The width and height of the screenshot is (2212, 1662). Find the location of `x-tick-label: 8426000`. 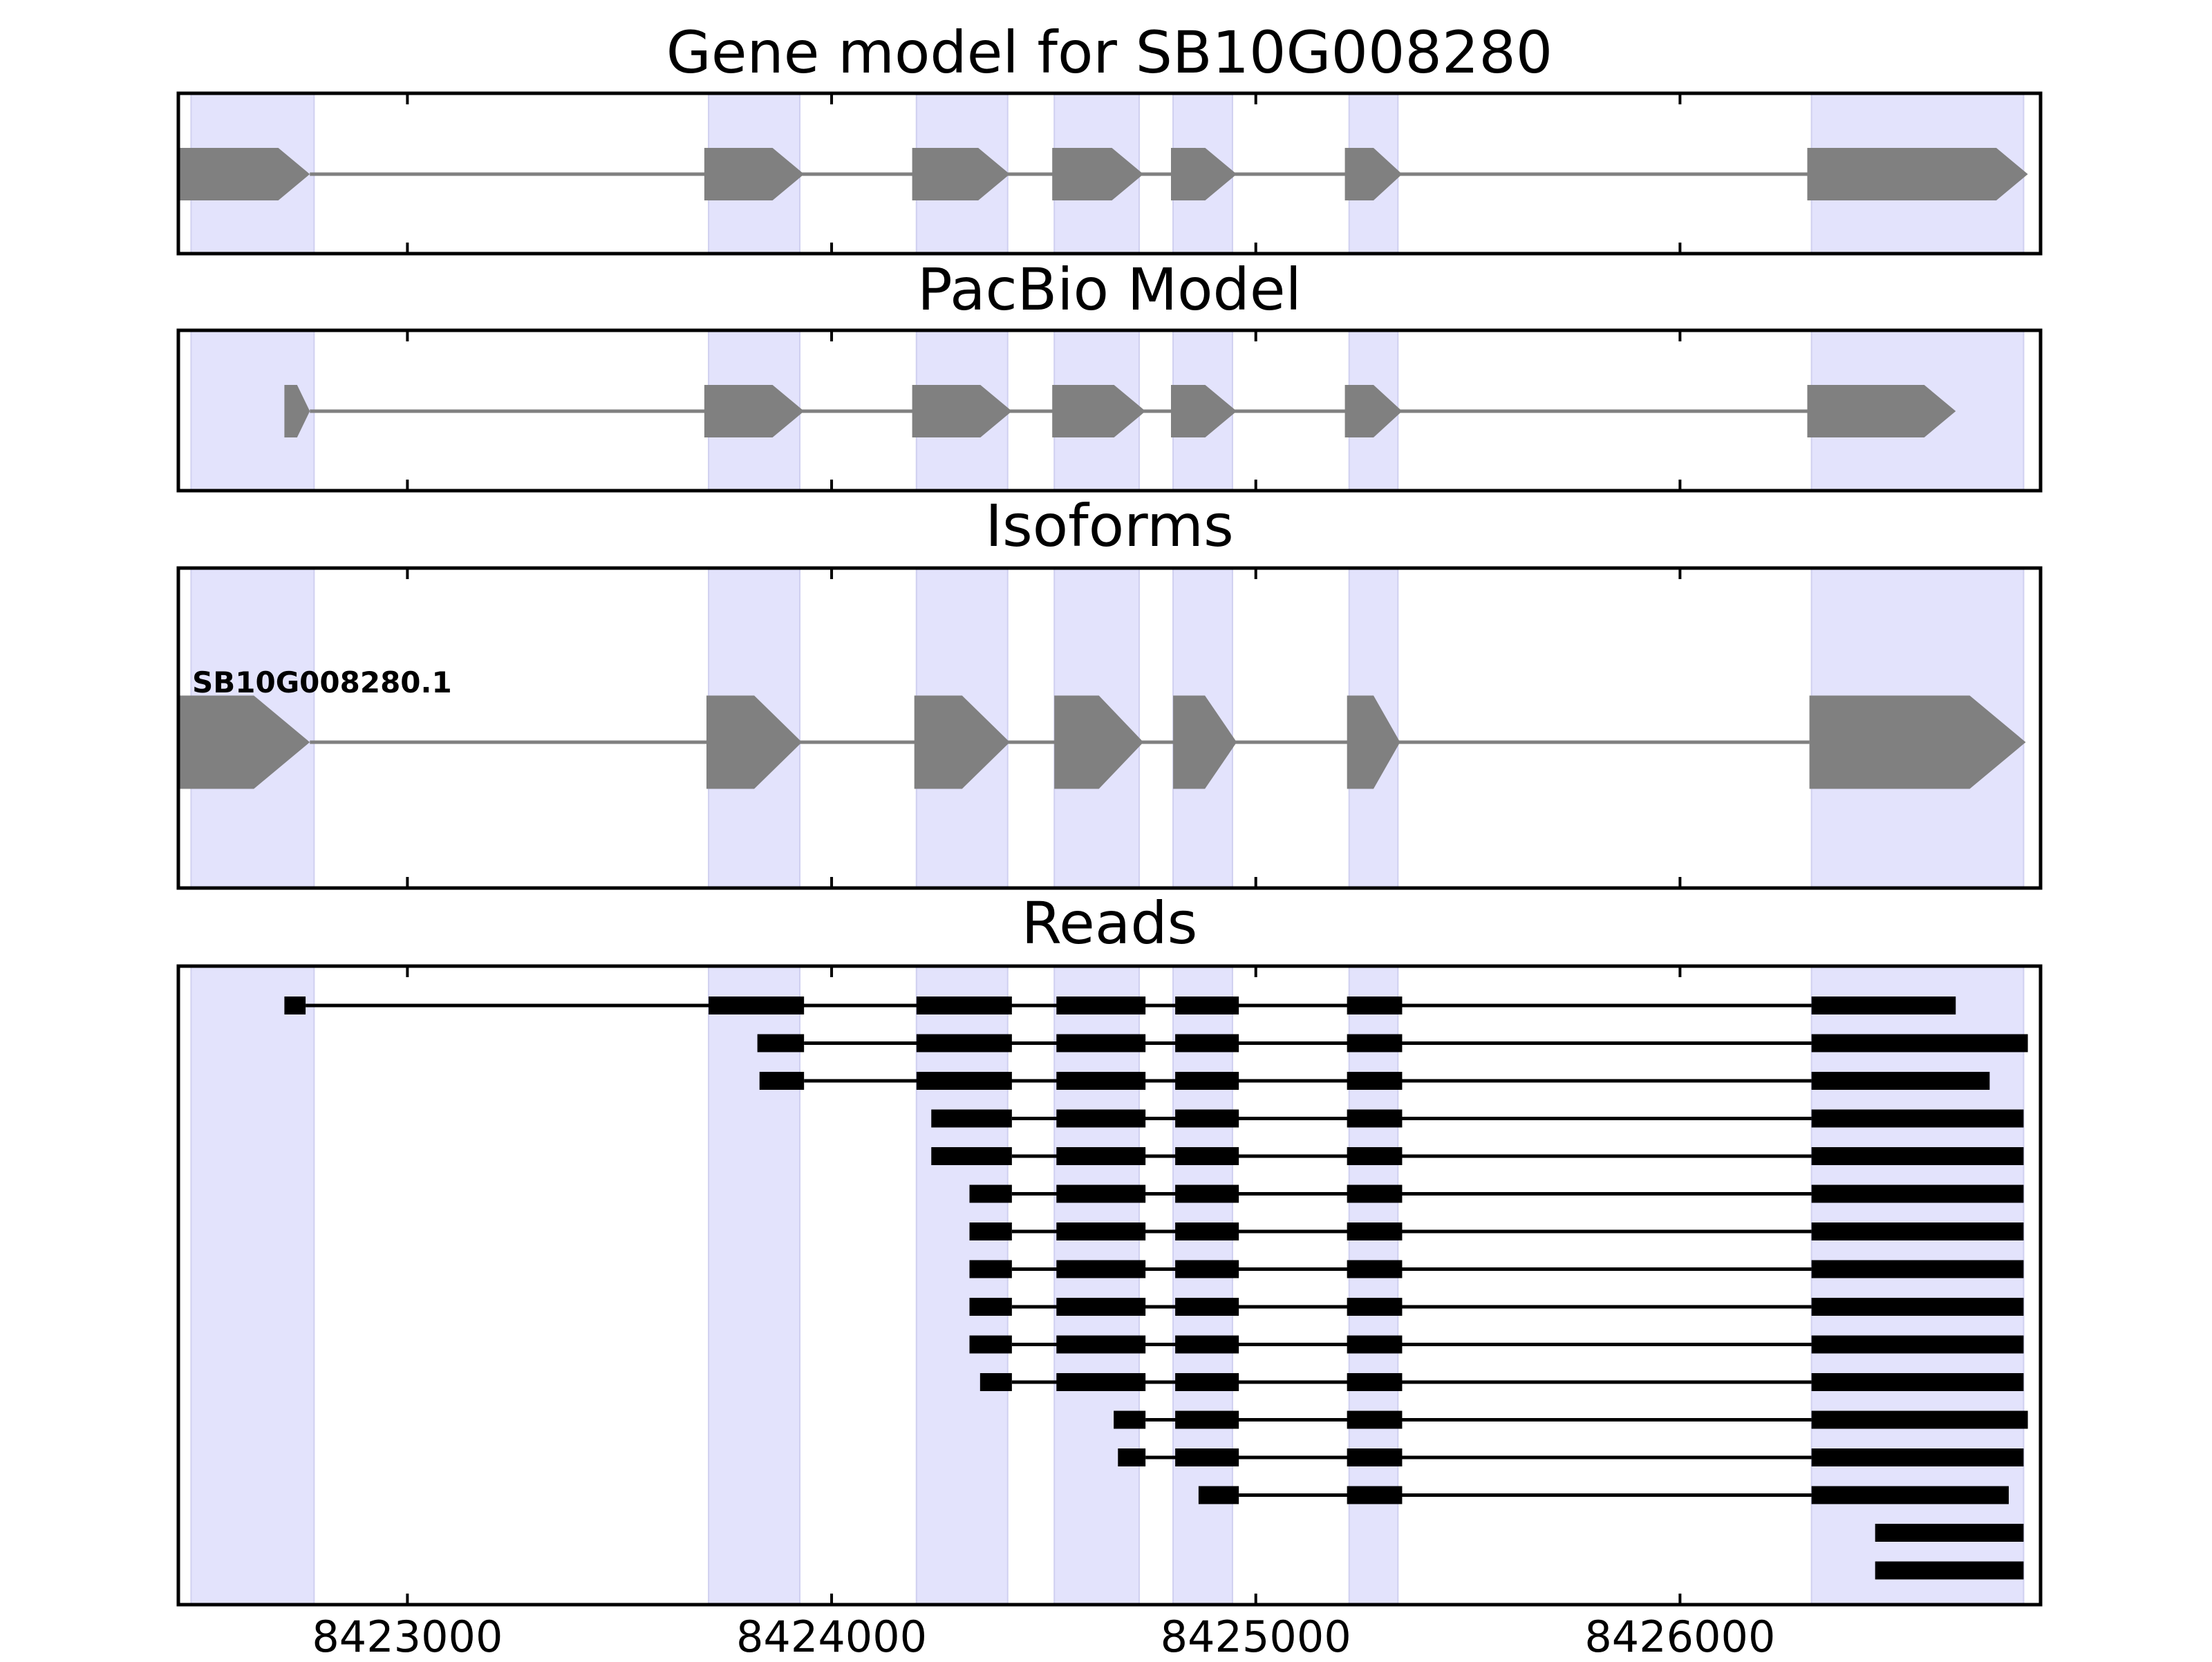

x-tick-label: 8426000 is located at coordinates (1680, 1635).